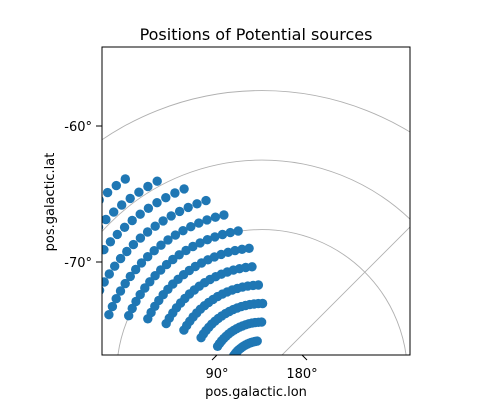 The height and width of the screenshot is (404, 500). Describe the element at coordinates (345, 290) in the screenshot. I see `grid-line-lon` at that location.